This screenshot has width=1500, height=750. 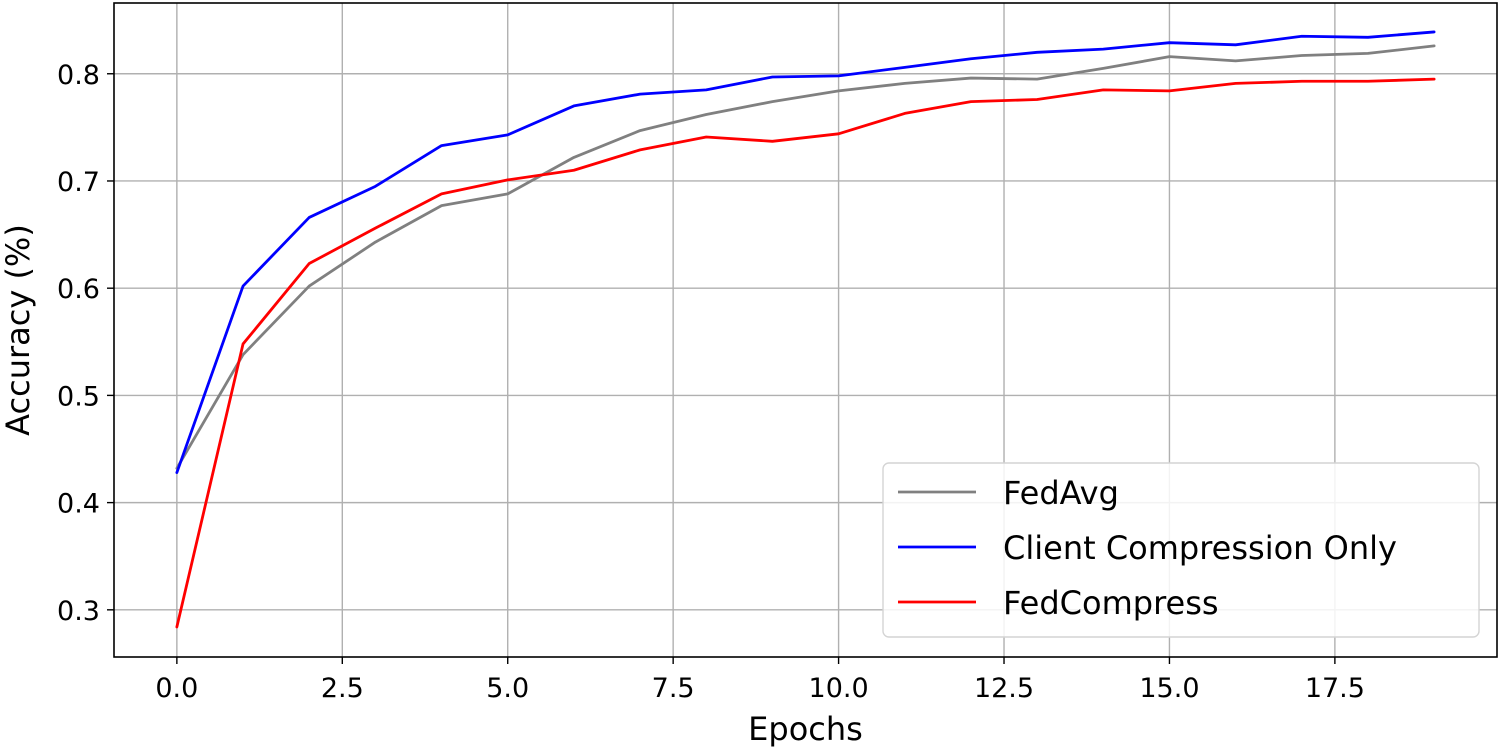 What do you see at coordinates (342, 688) in the screenshot?
I see `x-tick-label: 2.5` at bounding box center [342, 688].